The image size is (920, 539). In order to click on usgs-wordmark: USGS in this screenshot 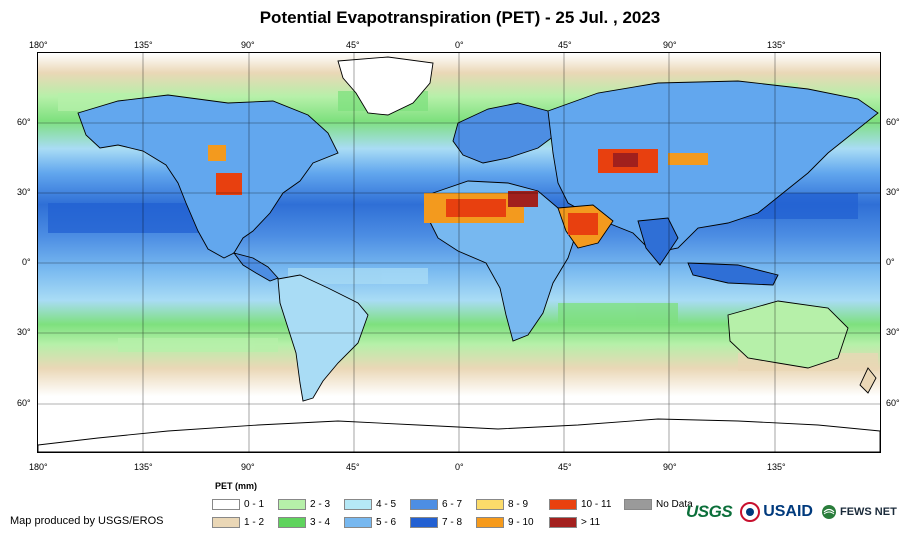, I will do `click(709, 511)`.